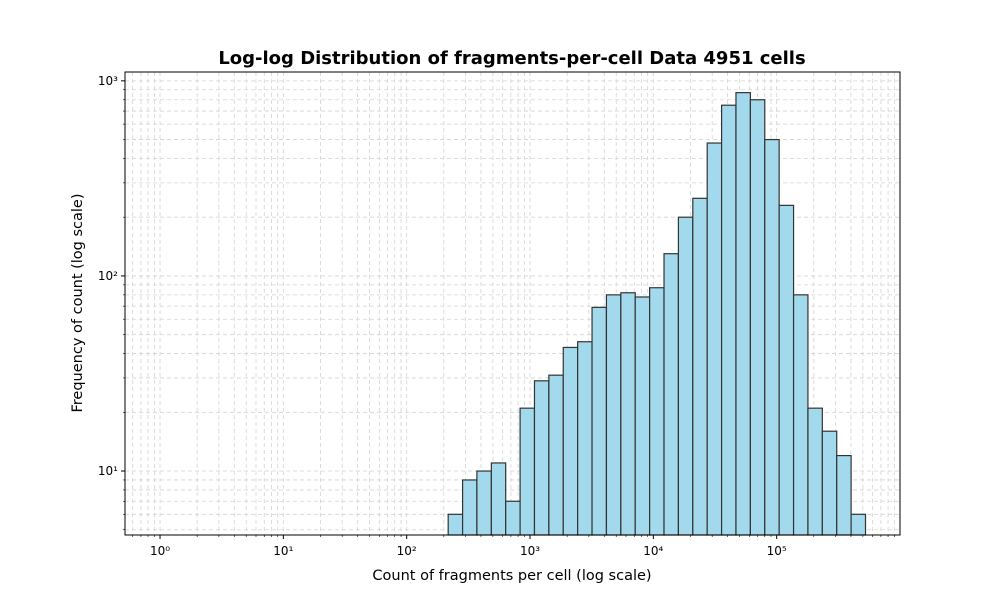 Image resolution: width=1000 pixels, height=600 pixels. What do you see at coordinates (777, 551) in the screenshot?
I see `x-tick-label: 10⁵` at bounding box center [777, 551].